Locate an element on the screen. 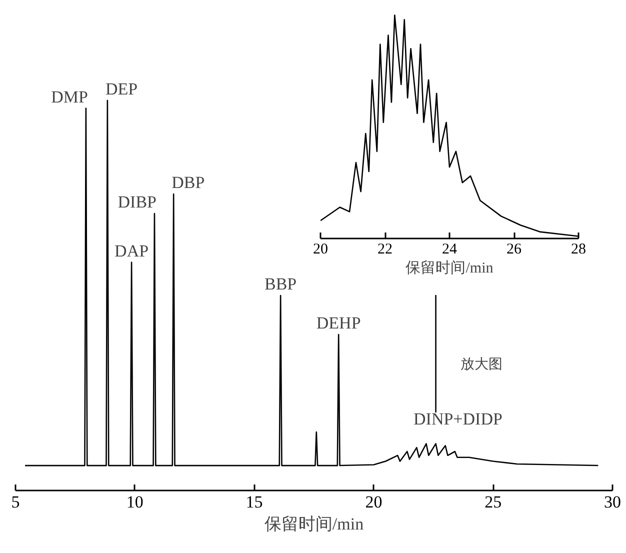 The image size is (626, 553). annotation: DINP+DIDP is located at coordinates (458, 419).